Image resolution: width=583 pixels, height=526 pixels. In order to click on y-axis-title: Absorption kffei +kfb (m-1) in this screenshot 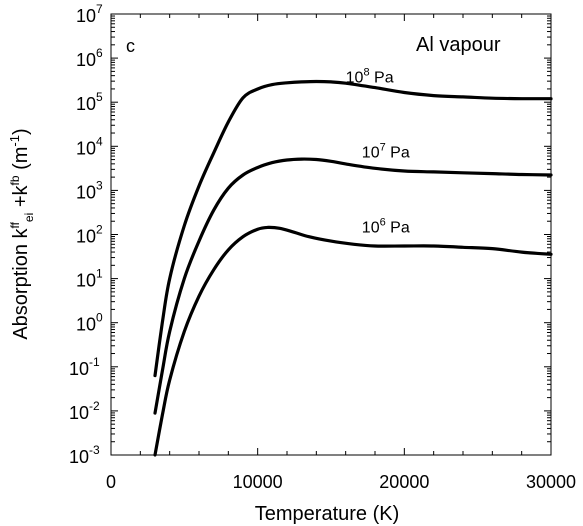, I will do `click(21, 233)`.